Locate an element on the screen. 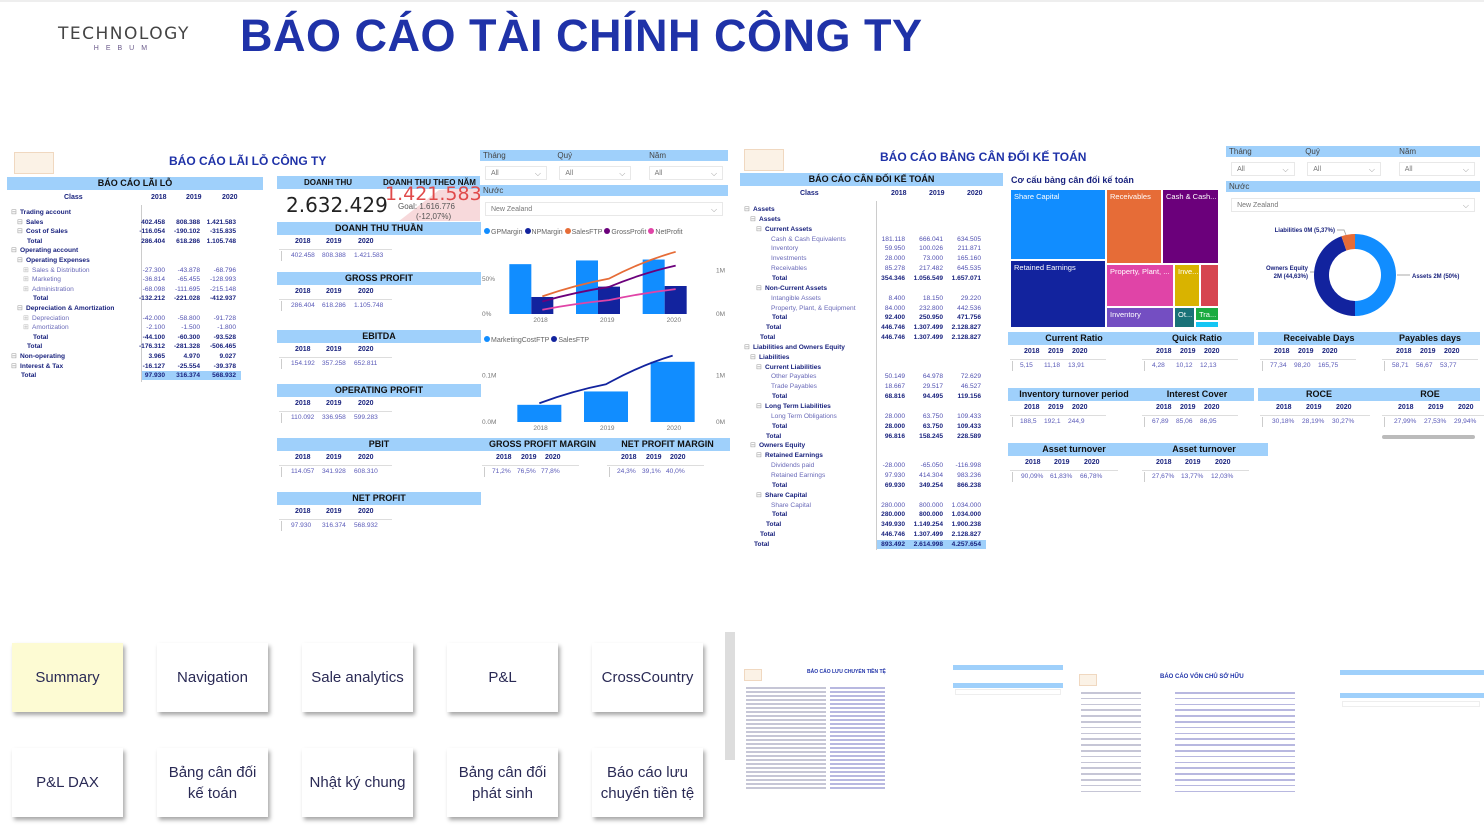 This screenshot has width=1484, height=831. nav-button-summary: Summary is located at coordinates (67, 677).